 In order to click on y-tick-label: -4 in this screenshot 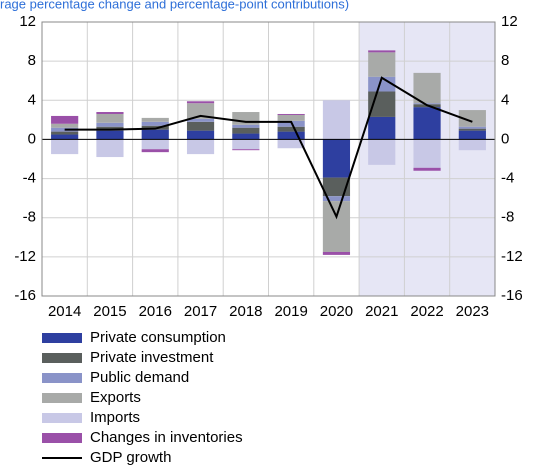, I will do `click(29, 178)`.